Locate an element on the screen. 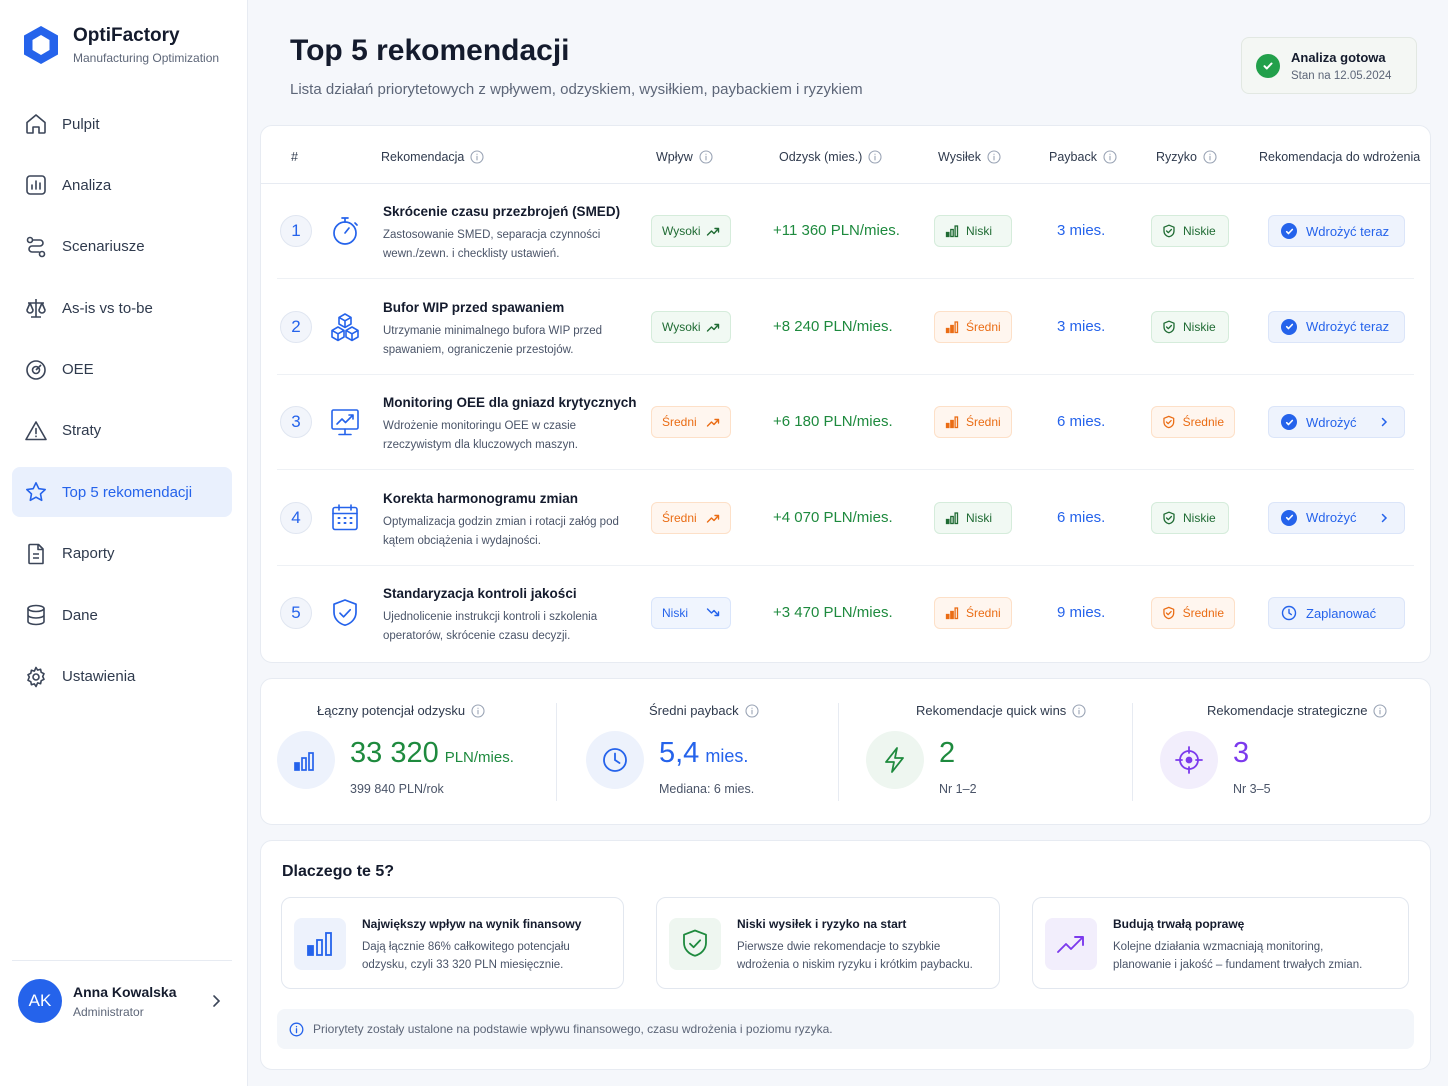  sidebar-item-oee: OEE is located at coordinates (122, 370).